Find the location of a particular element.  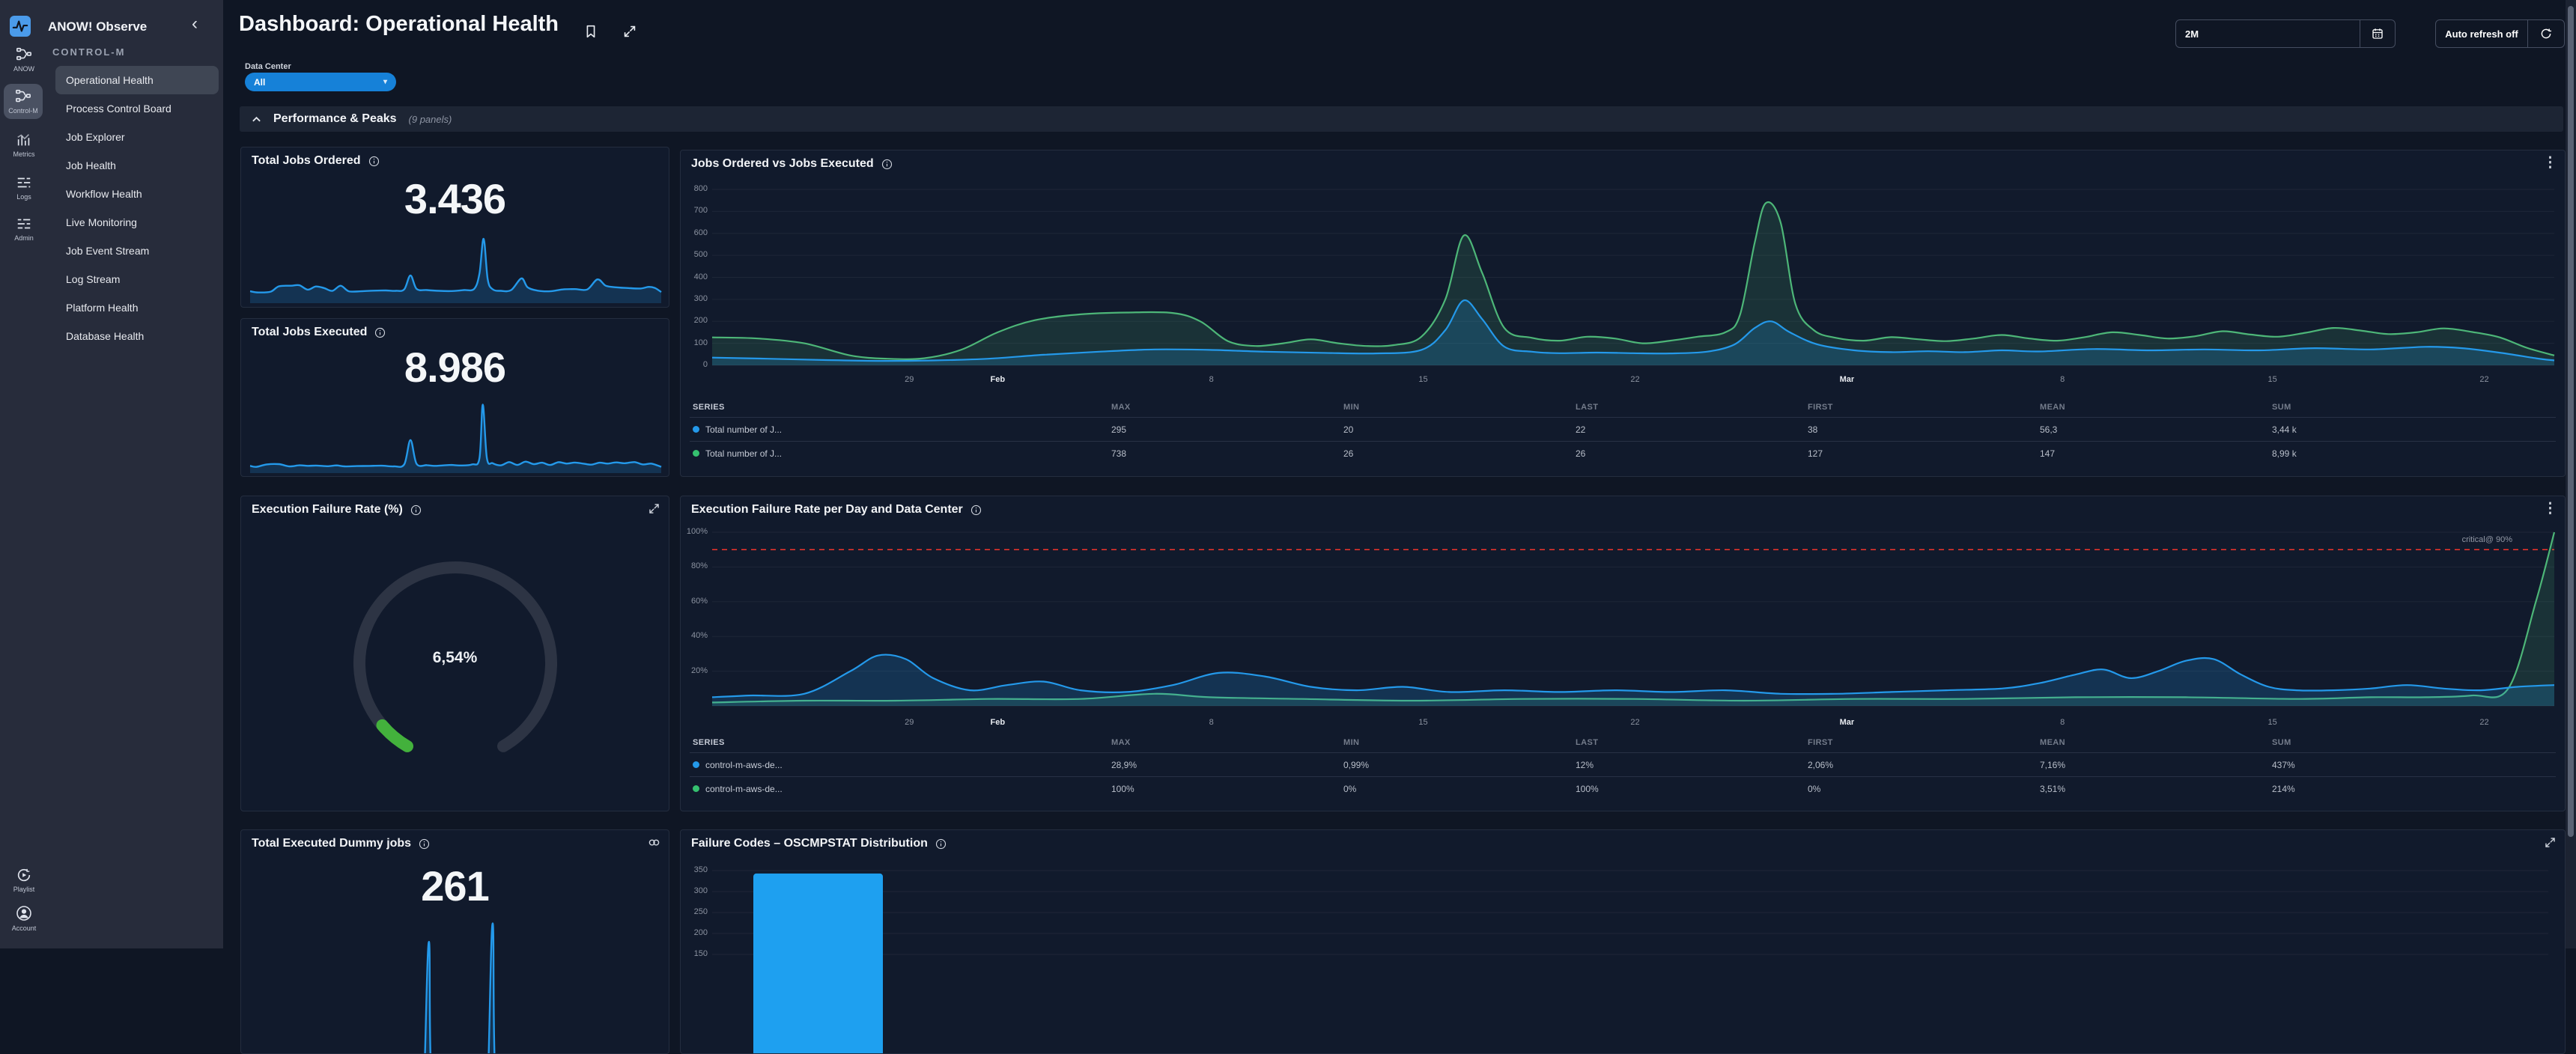

bar-chart is located at coordinates (1623, 957).